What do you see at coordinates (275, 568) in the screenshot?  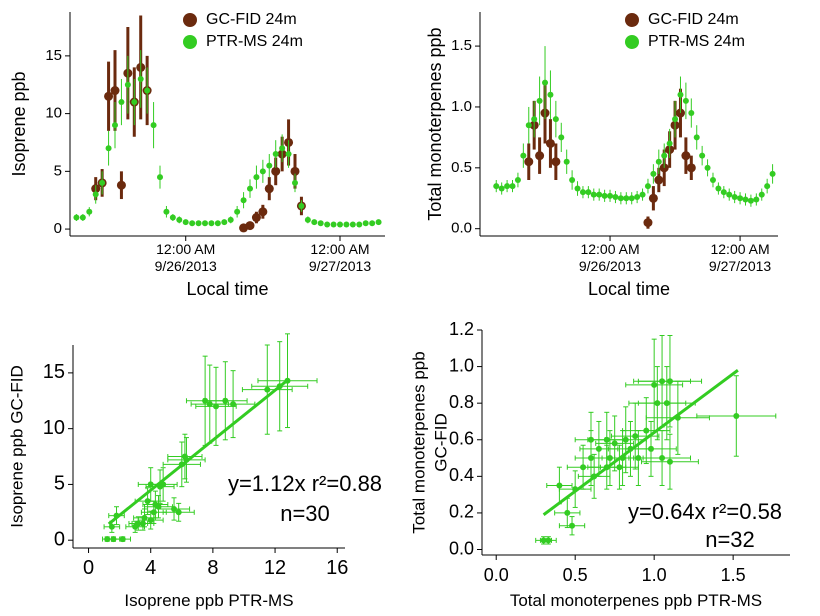 I see `x-tick-label: 12` at bounding box center [275, 568].